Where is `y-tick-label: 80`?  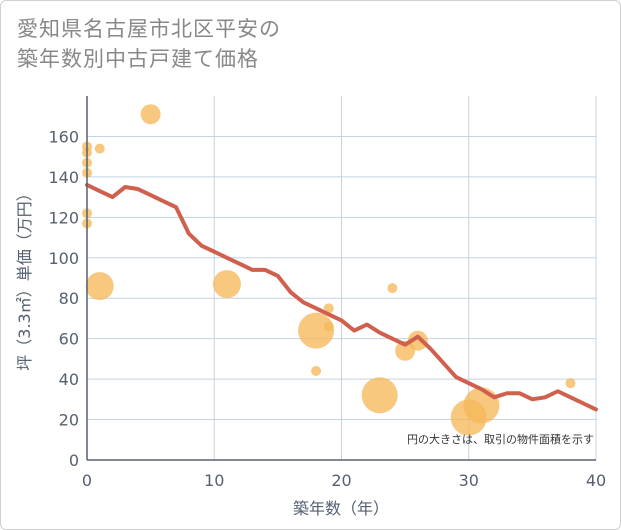
y-tick-label: 80 is located at coordinates (69, 298).